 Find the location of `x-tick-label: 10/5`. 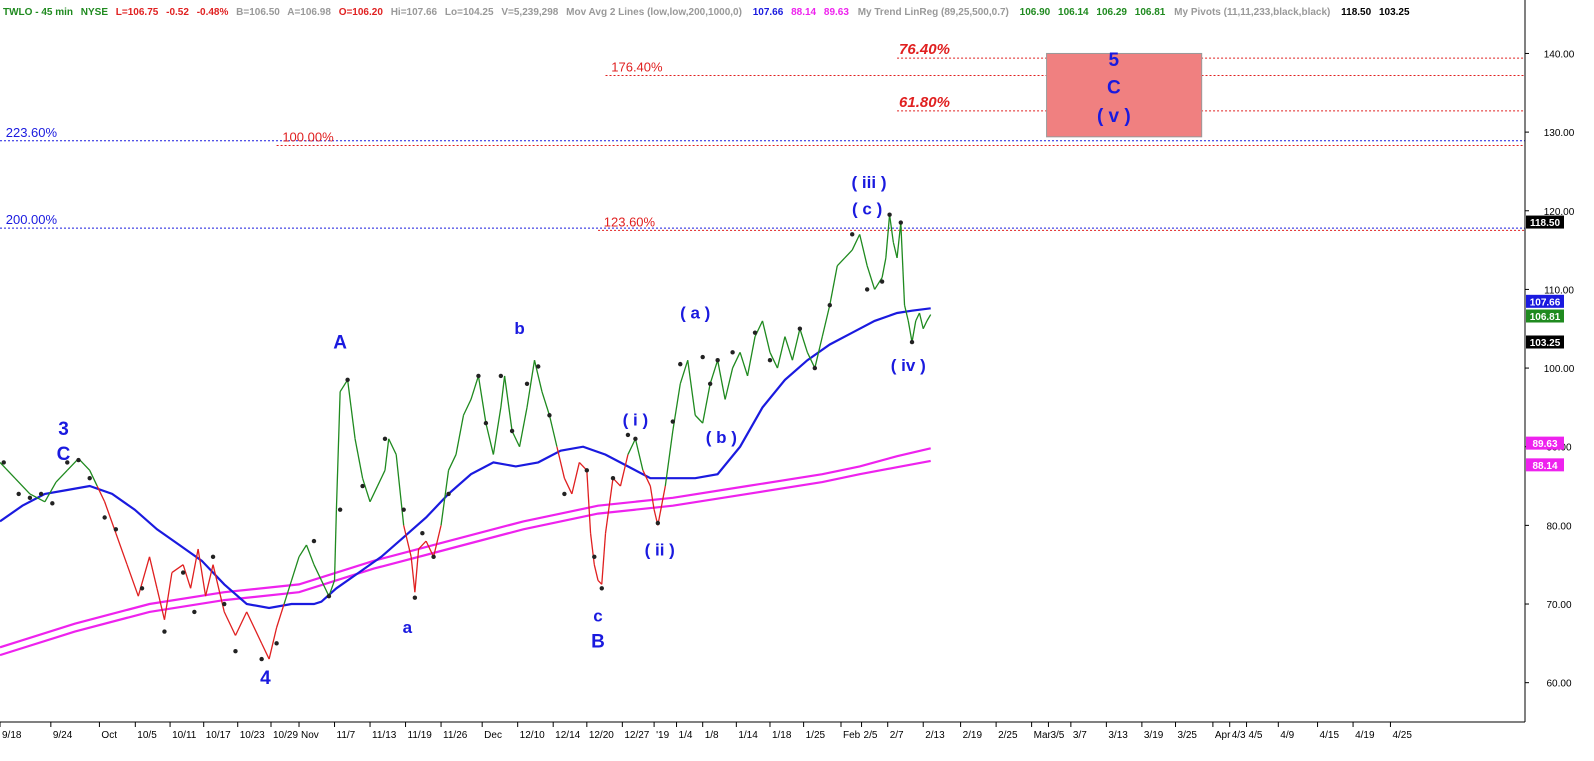

x-tick-label: 10/5 is located at coordinates (147, 735).